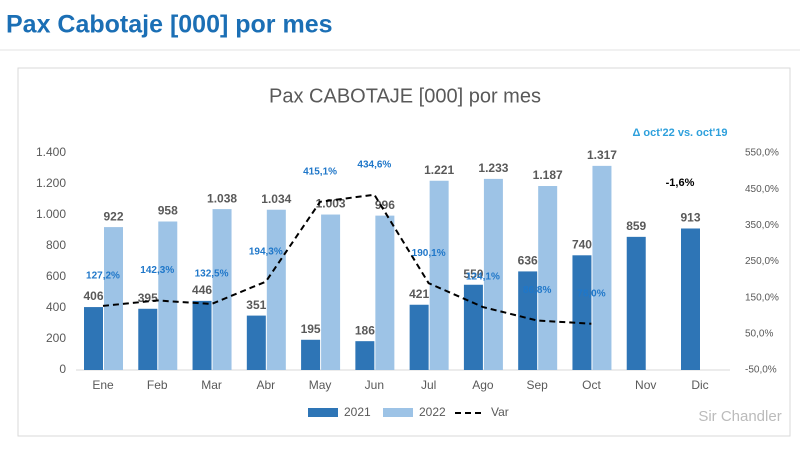 The width and height of the screenshot is (800, 449). I want to click on line-label: 194,3%, so click(266, 251).